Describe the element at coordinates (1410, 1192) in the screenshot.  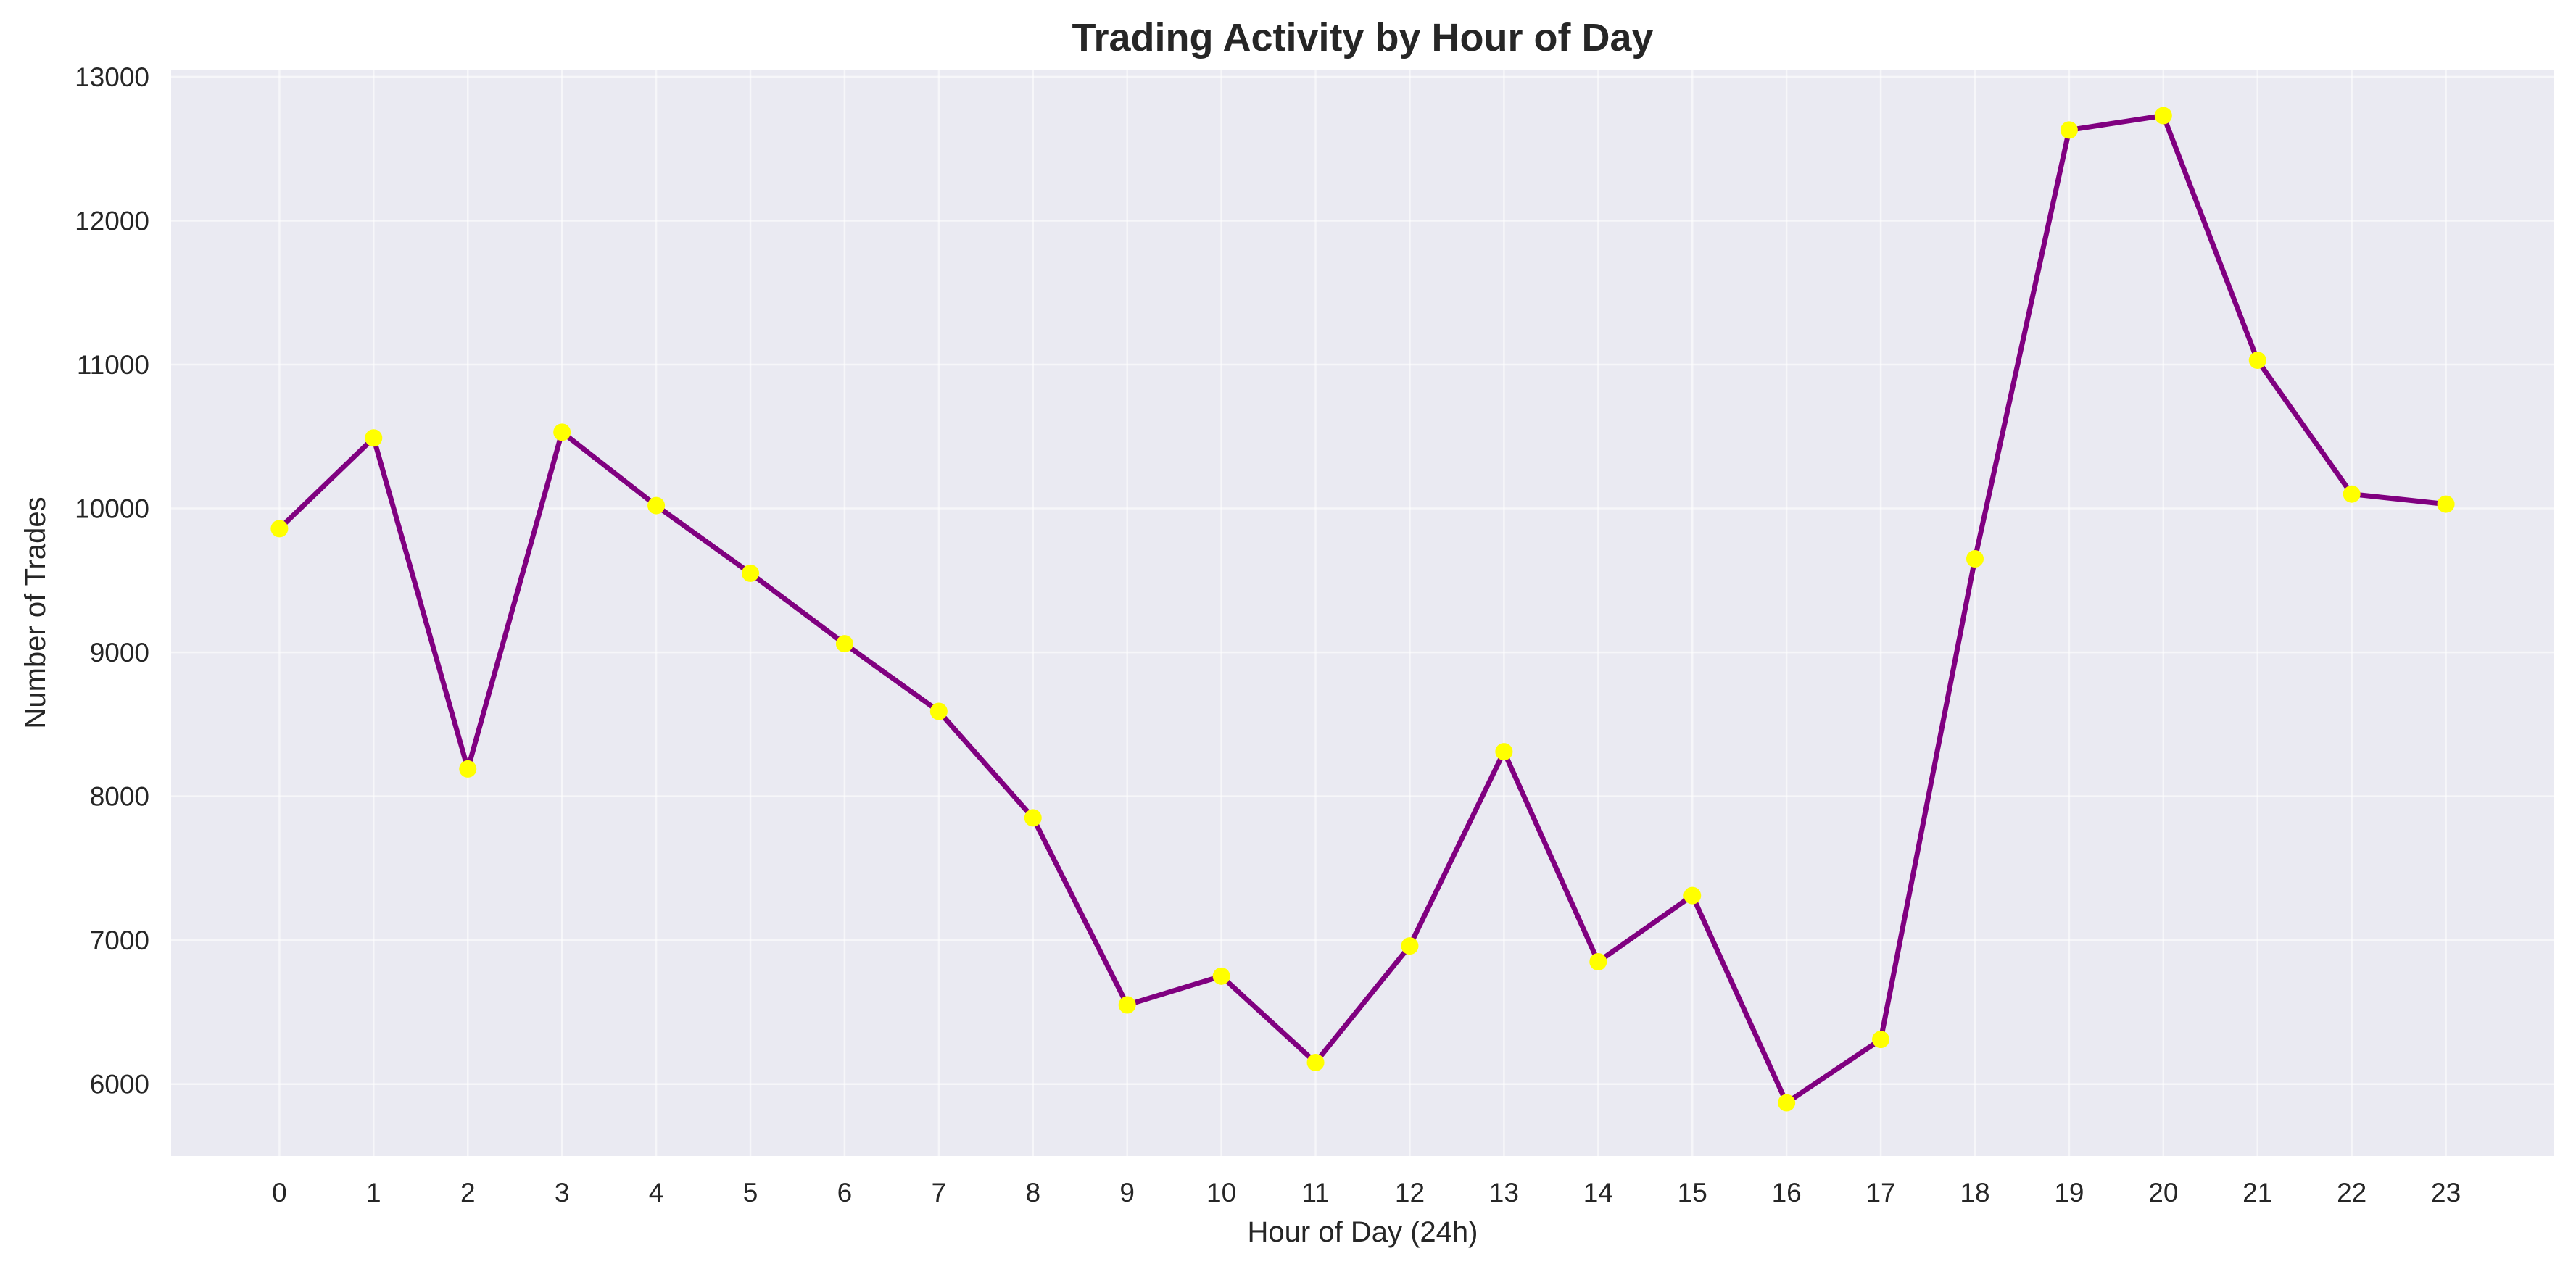
I see `x-tick-label: 12` at that location.